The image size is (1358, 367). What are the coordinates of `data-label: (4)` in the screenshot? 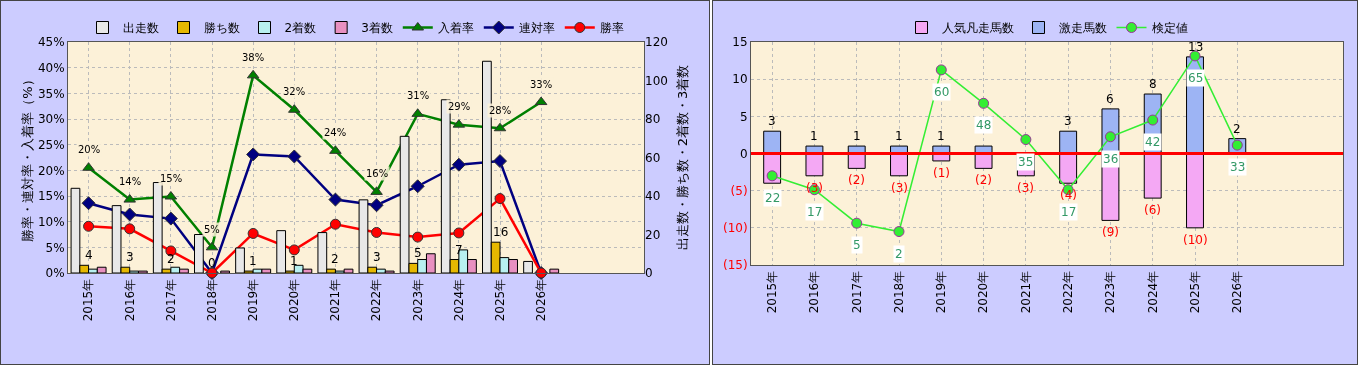 It's located at (1068, 195).